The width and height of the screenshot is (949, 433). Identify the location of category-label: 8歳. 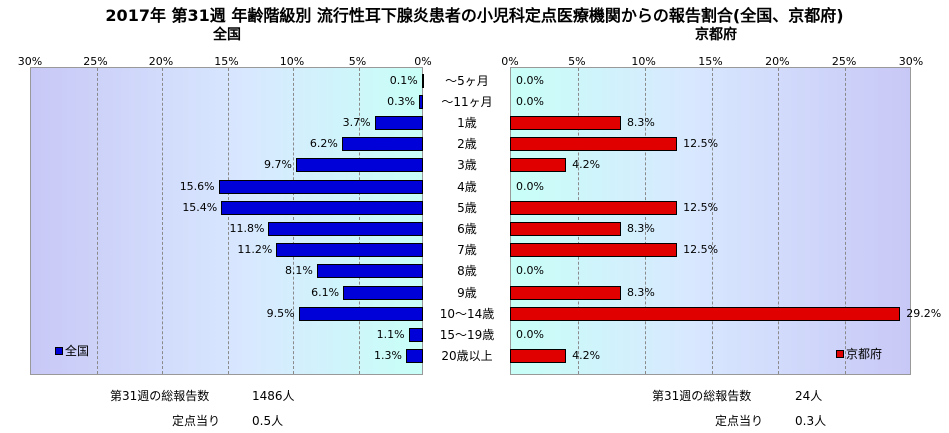
(467, 271).